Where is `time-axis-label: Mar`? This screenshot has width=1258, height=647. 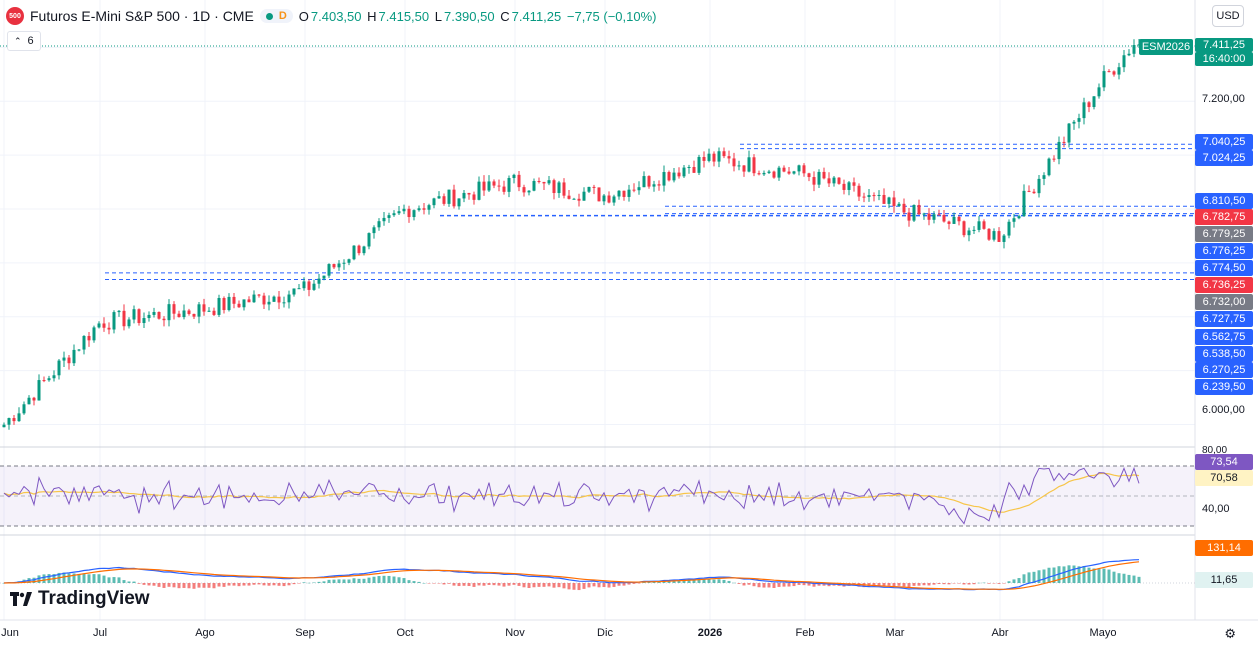 time-axis-label: Mar is located at coordinates (895, 633).